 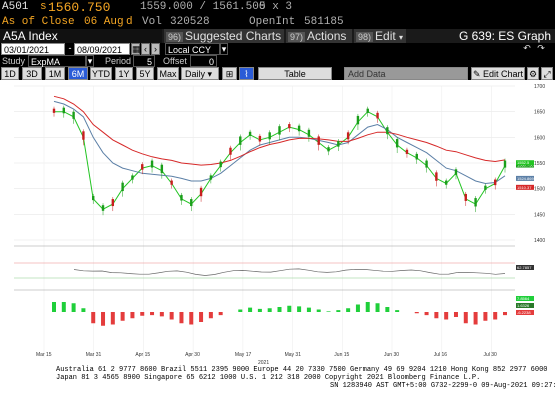 I want to click on period-ytd-button: YTD, so click(x=101, y=73).